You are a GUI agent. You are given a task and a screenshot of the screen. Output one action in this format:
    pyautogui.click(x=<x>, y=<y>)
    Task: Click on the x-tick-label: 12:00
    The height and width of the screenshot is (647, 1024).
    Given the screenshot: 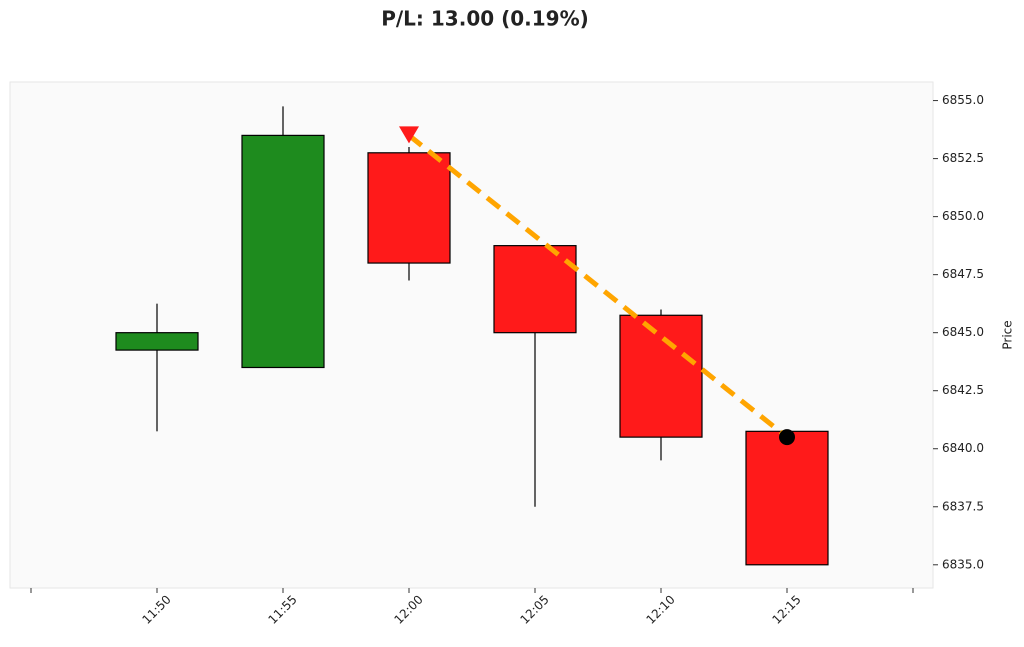 What is the action you would take?
    pyautogui.click(x=408, y=609)
    